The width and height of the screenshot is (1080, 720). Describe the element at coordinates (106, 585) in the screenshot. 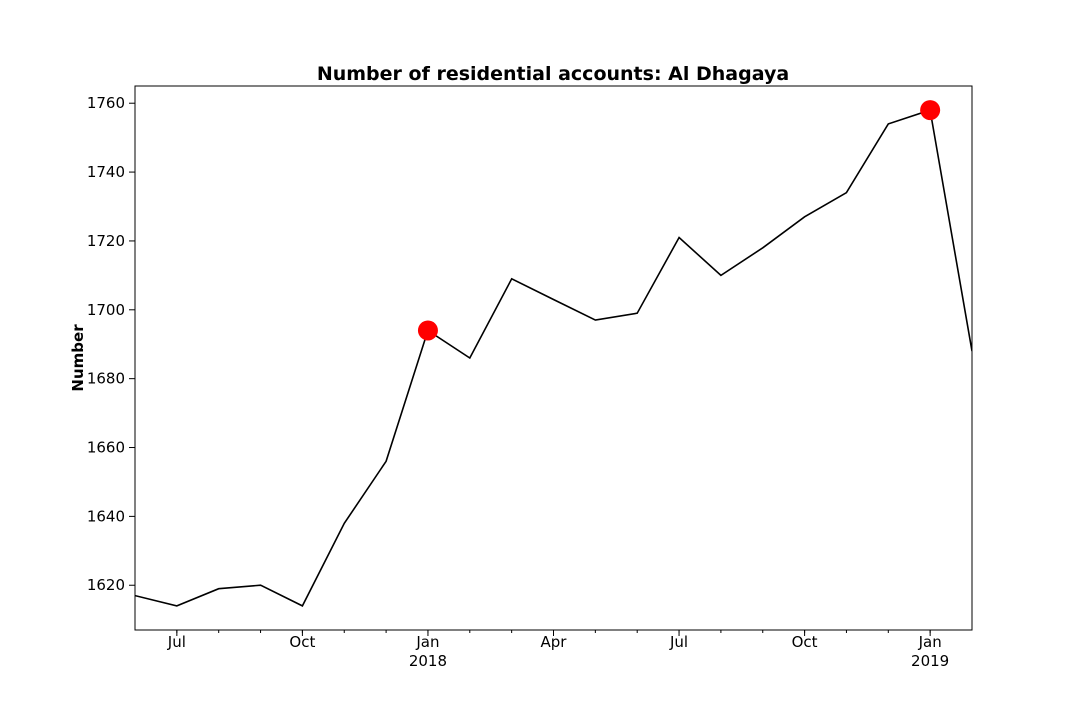

I see `y-tick-label: 1620` at that location.